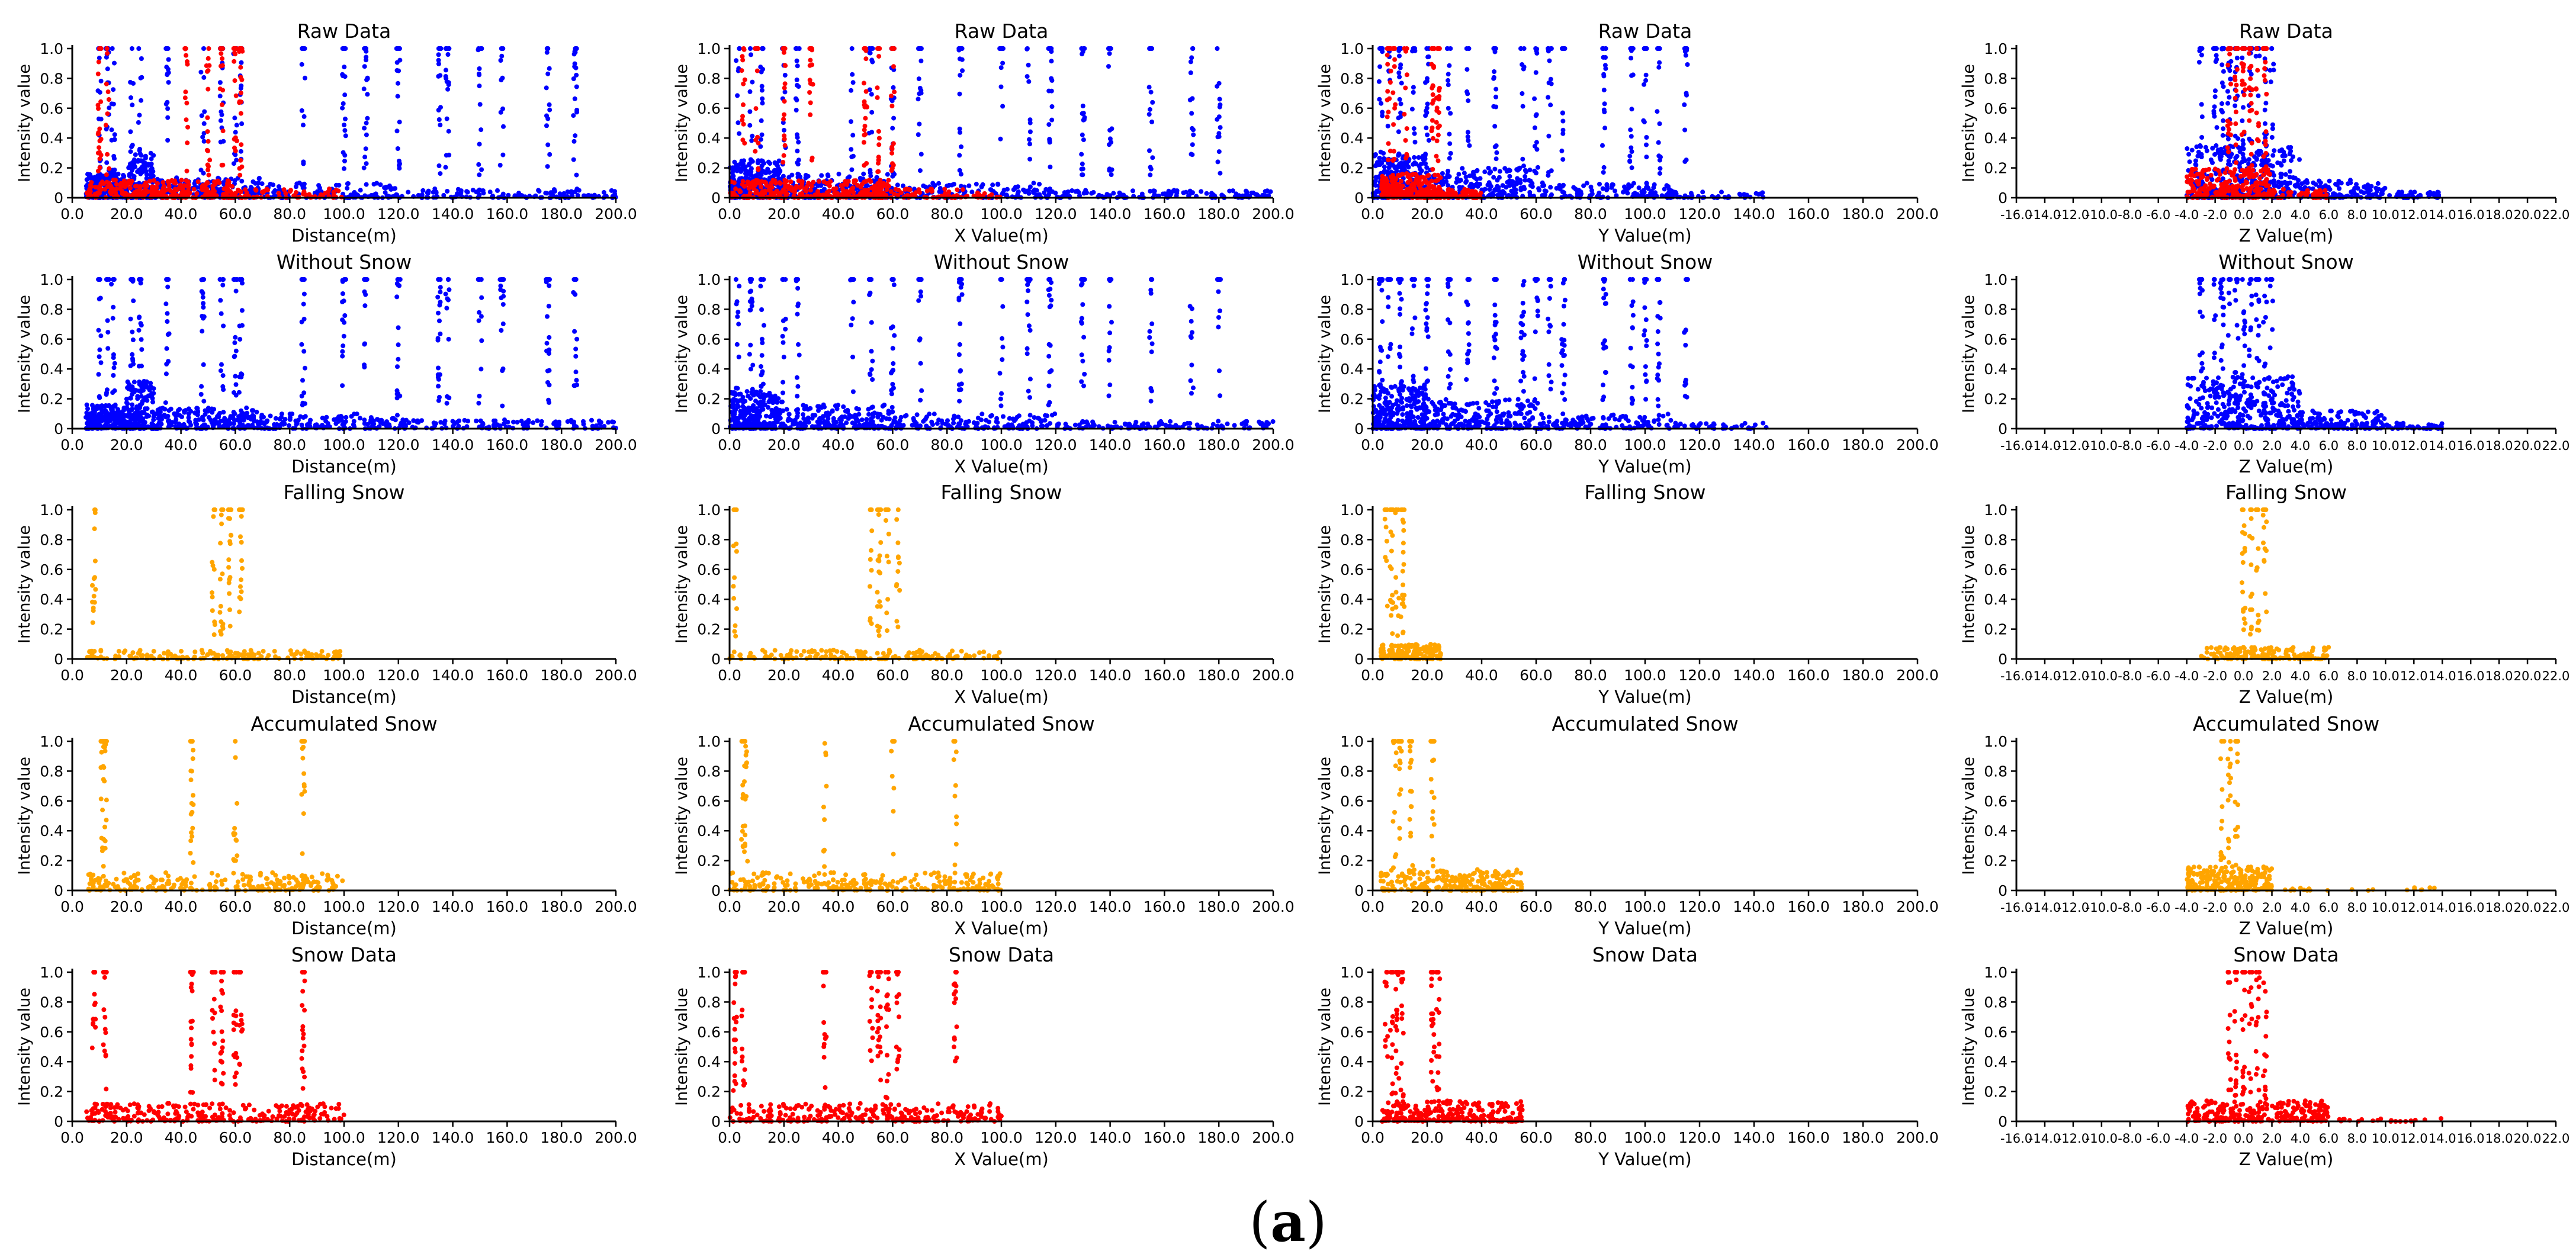  I want to click on x-tick-label: 200.0, so click(1273, 214).